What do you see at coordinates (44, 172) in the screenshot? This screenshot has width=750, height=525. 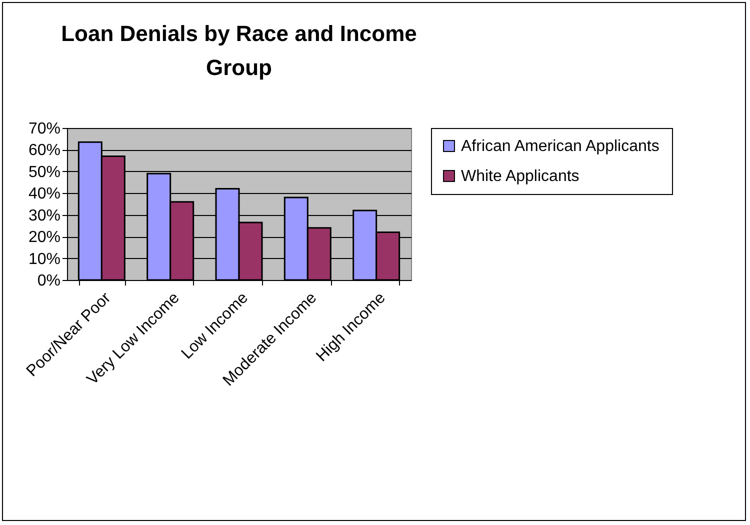 I see `y-tick-label: 50%` at bounding box center [44, 172].